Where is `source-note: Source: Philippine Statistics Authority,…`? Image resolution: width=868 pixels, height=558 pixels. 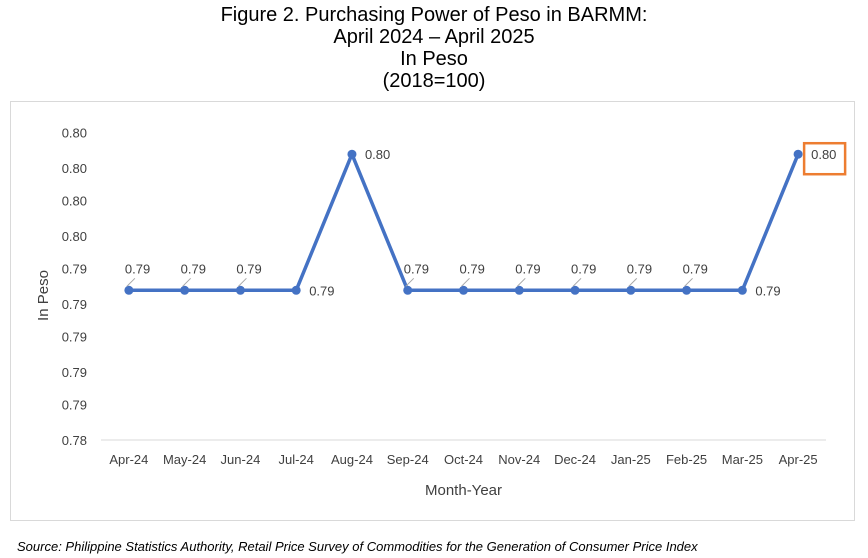
source-note: Source: Philippine Statistics Authority,… is located at coordinates (357, 546).